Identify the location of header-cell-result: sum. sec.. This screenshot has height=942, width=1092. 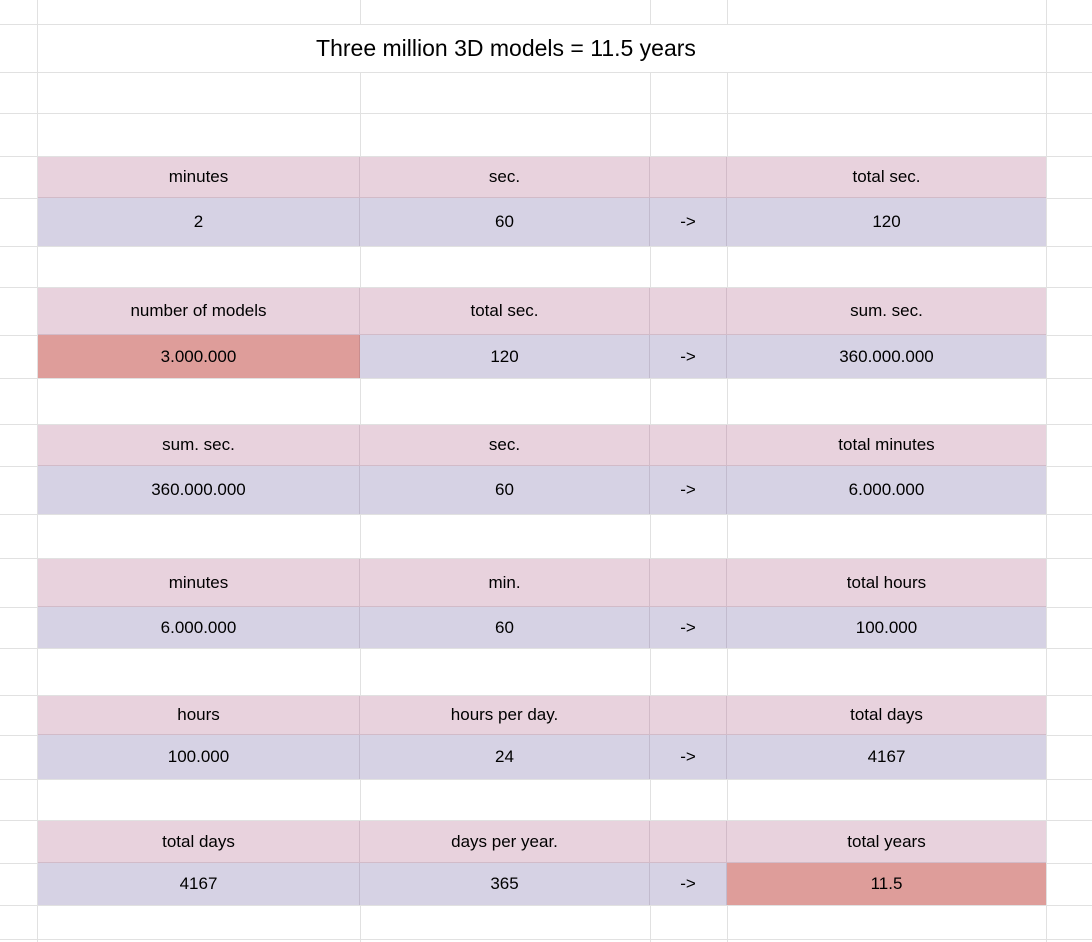
(886, 311).